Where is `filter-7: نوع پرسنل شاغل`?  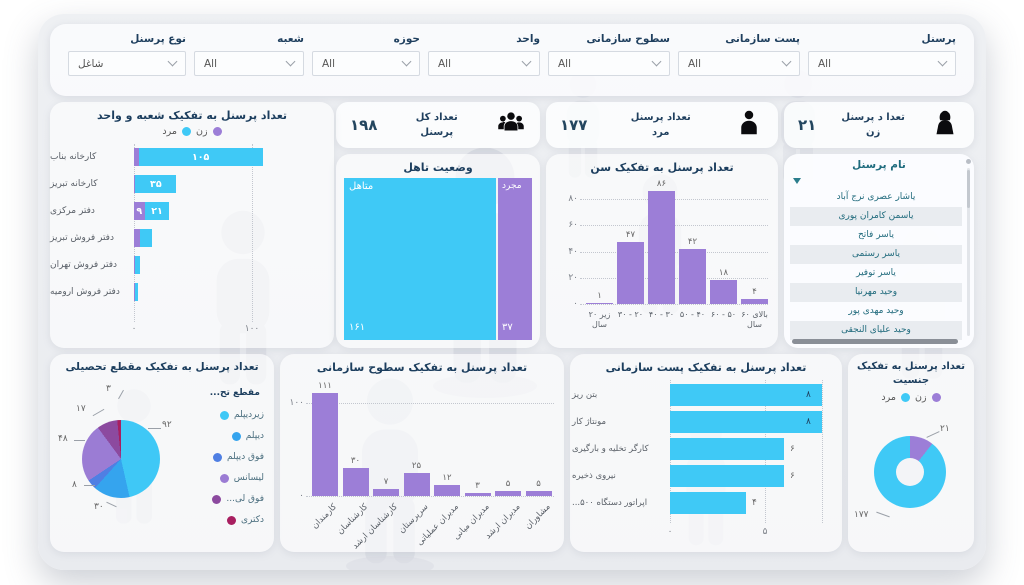
filter-7: نوع پرسنل شاغل is located at coordinates (127, 54).